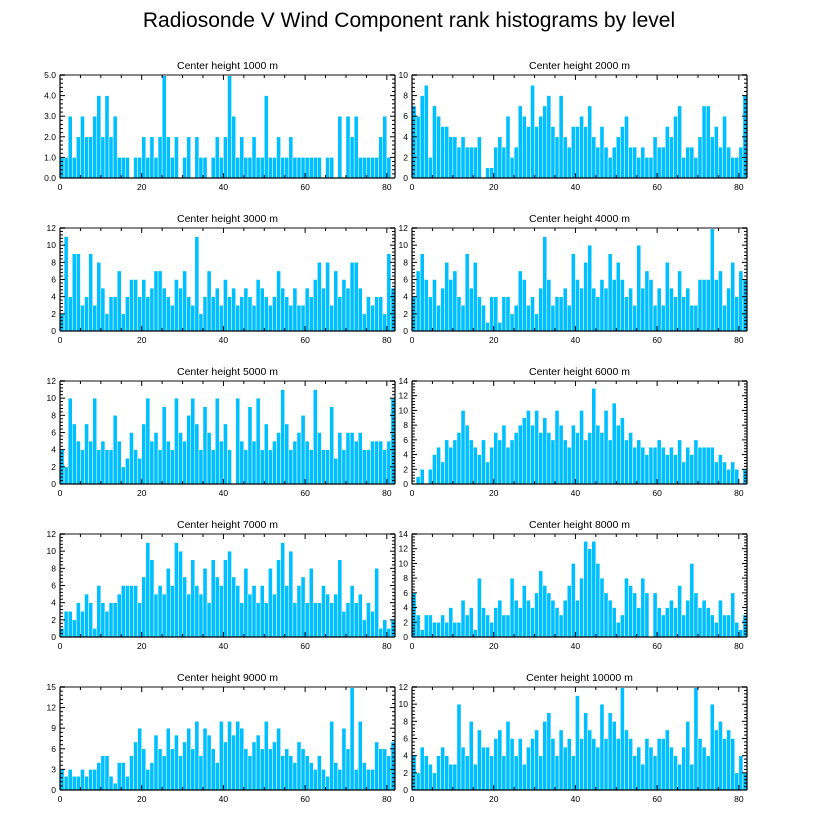 The width and height of the screenshot is (818, 824). I want to click on x-tick-label: 60, so click(305, 340).